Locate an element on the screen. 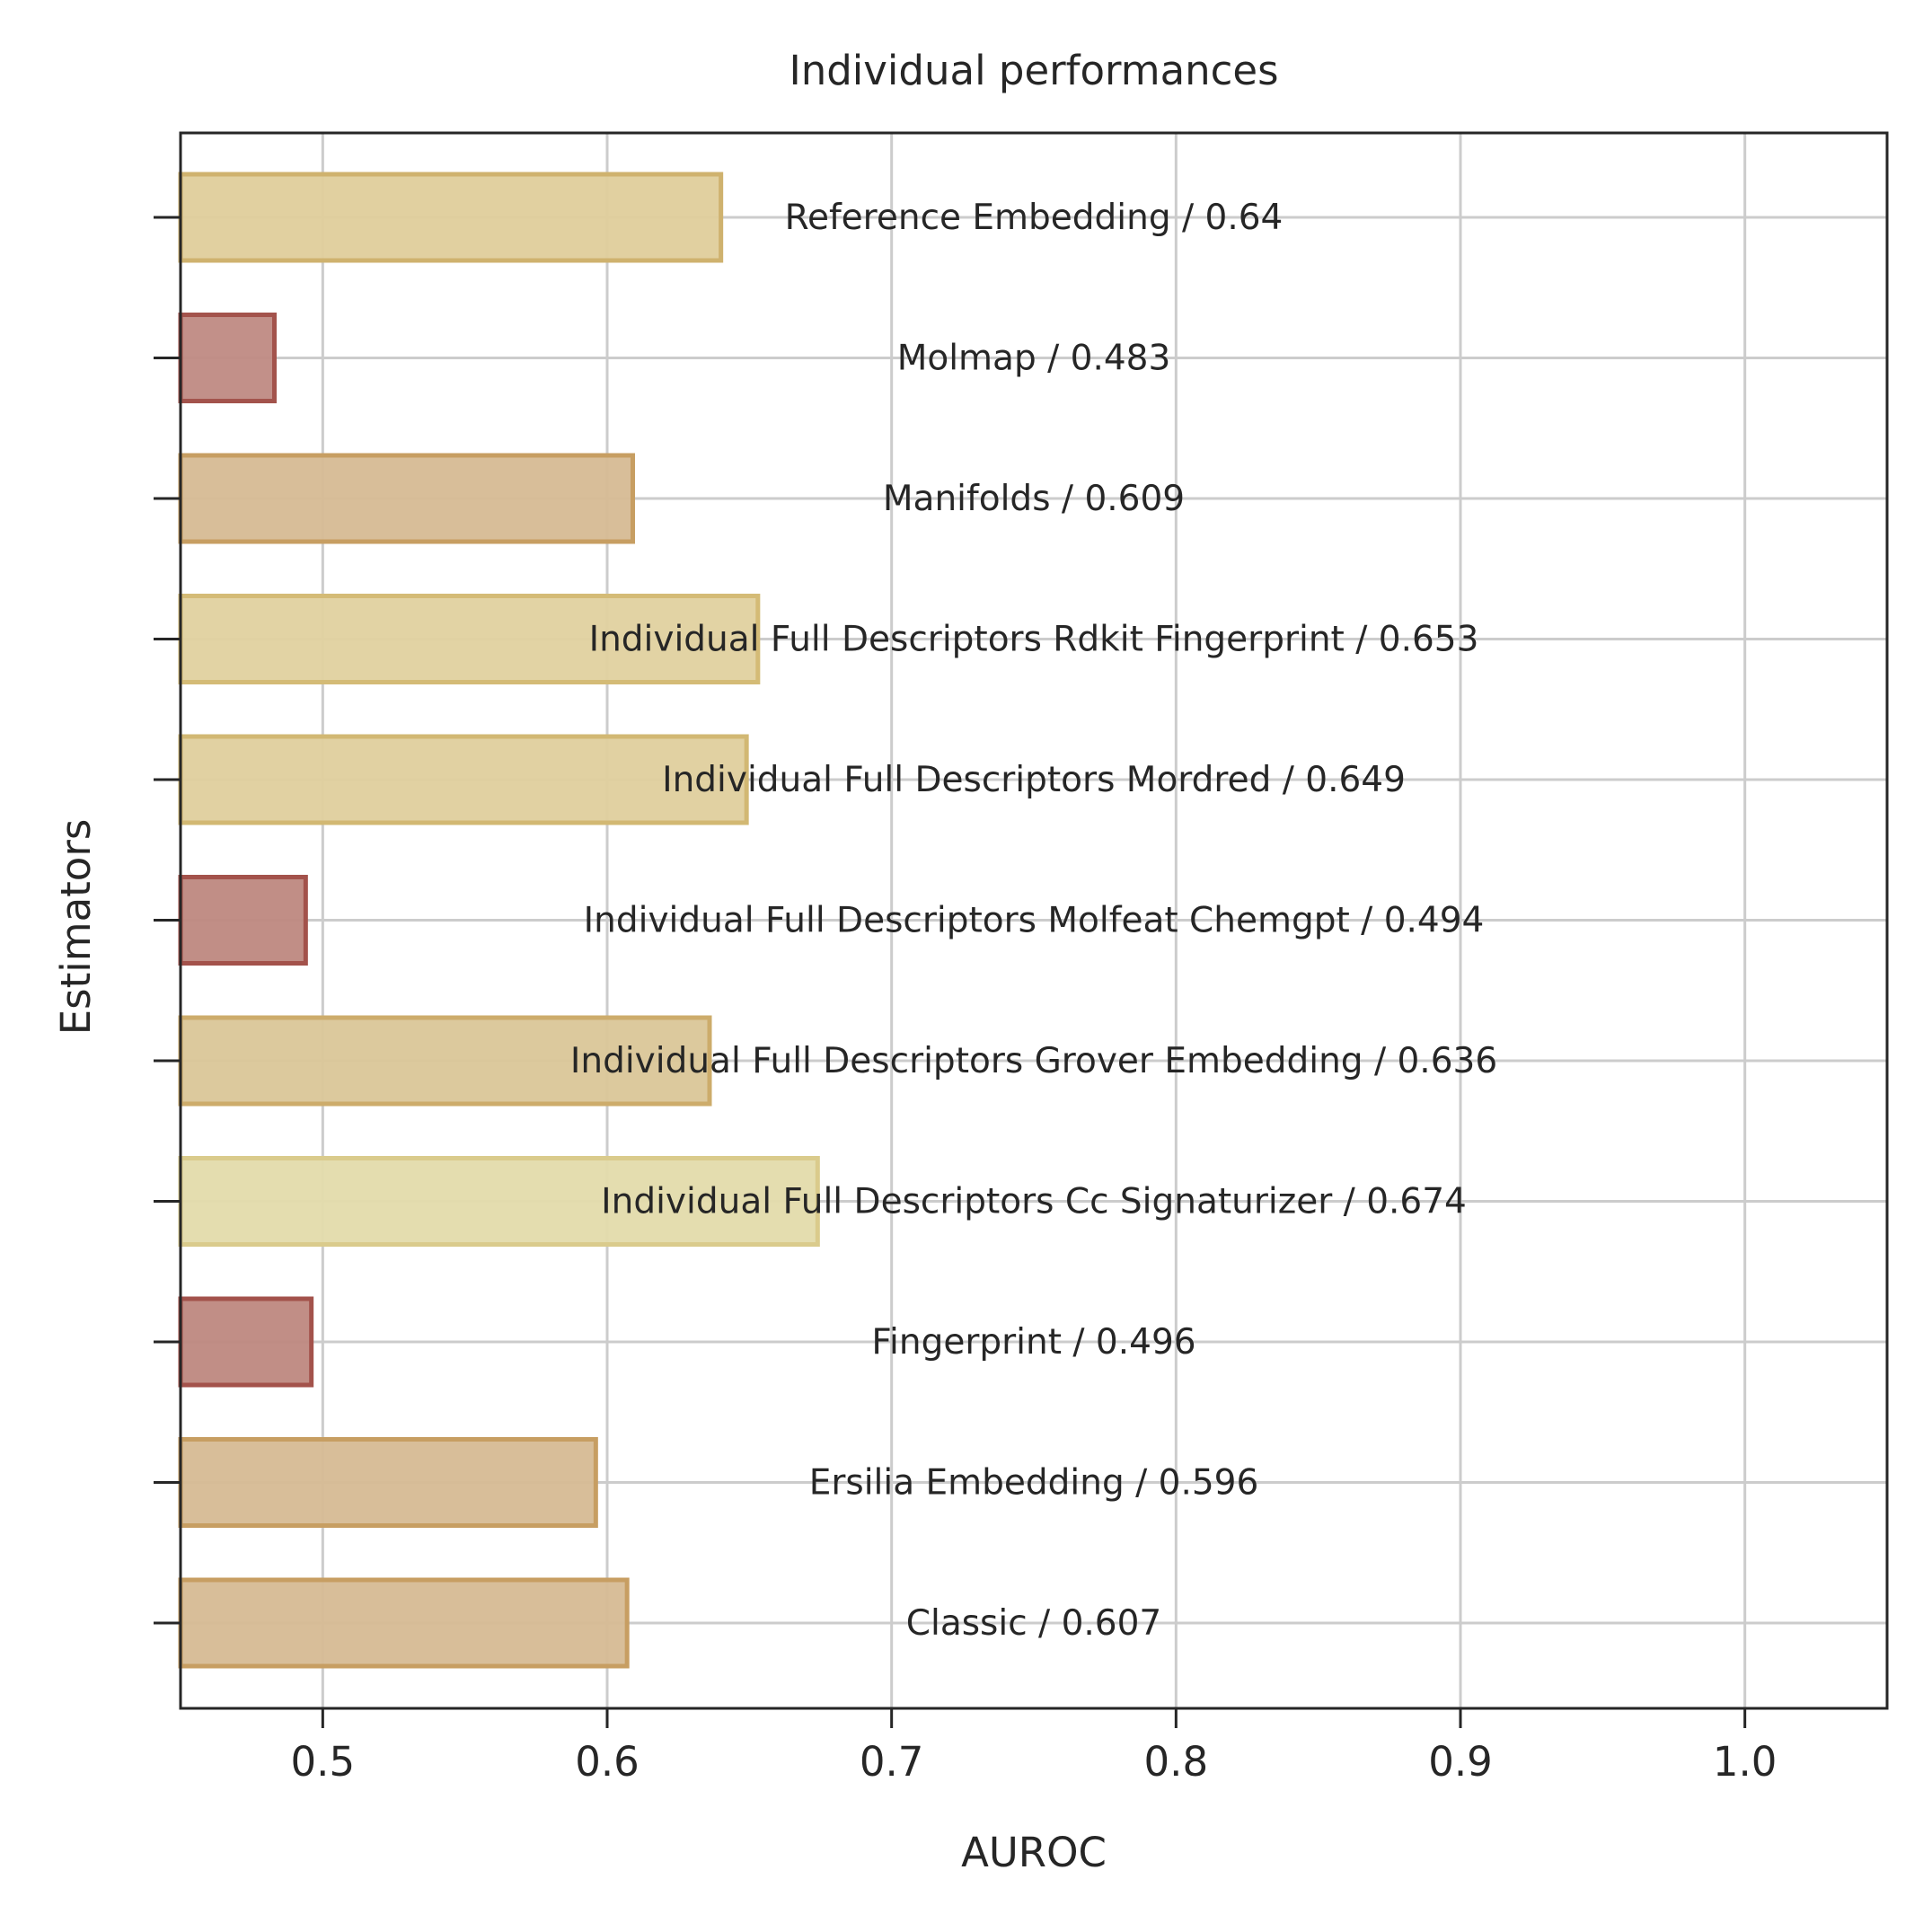 This screenshot has height=1923, width=1932. y-ticks-layer is located at coordinates (167, 920).